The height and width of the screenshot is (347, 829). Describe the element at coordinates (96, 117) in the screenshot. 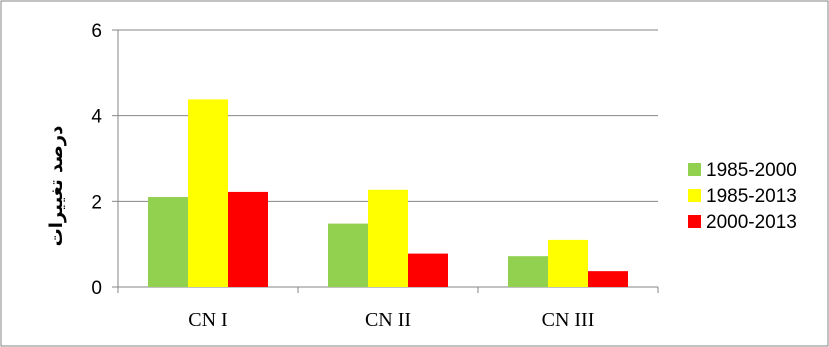

I see `y-tick-label: 4` at that location.